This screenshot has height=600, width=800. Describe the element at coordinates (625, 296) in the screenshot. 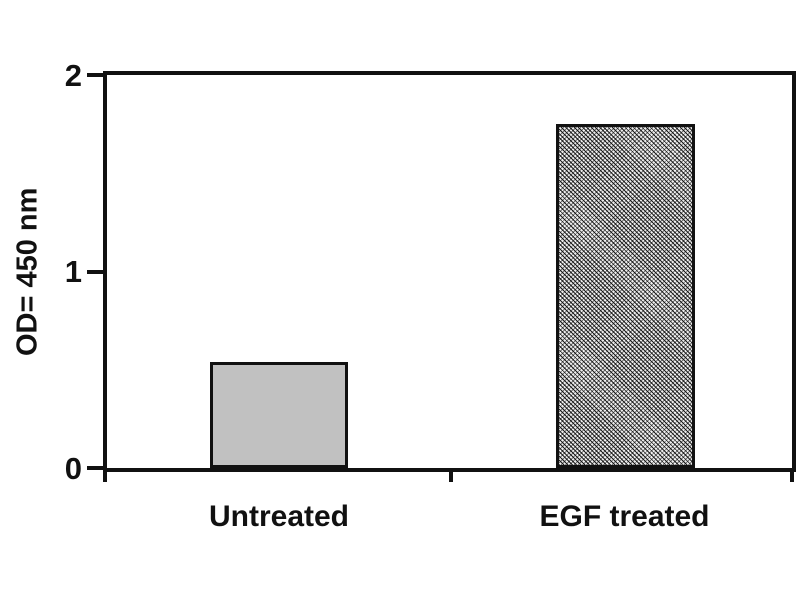

I see `bar-egf-treated` at that location.